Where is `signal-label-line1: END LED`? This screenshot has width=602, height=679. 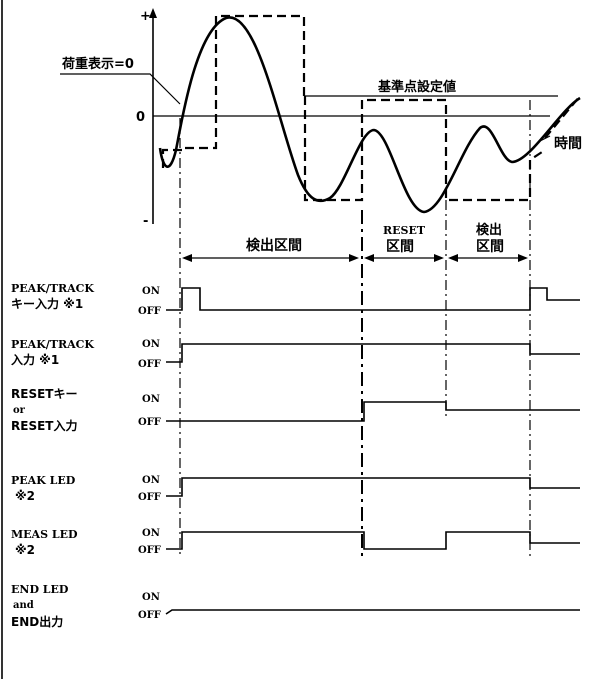 signal-label-line1: END LED is located at coordinates (40, 589).